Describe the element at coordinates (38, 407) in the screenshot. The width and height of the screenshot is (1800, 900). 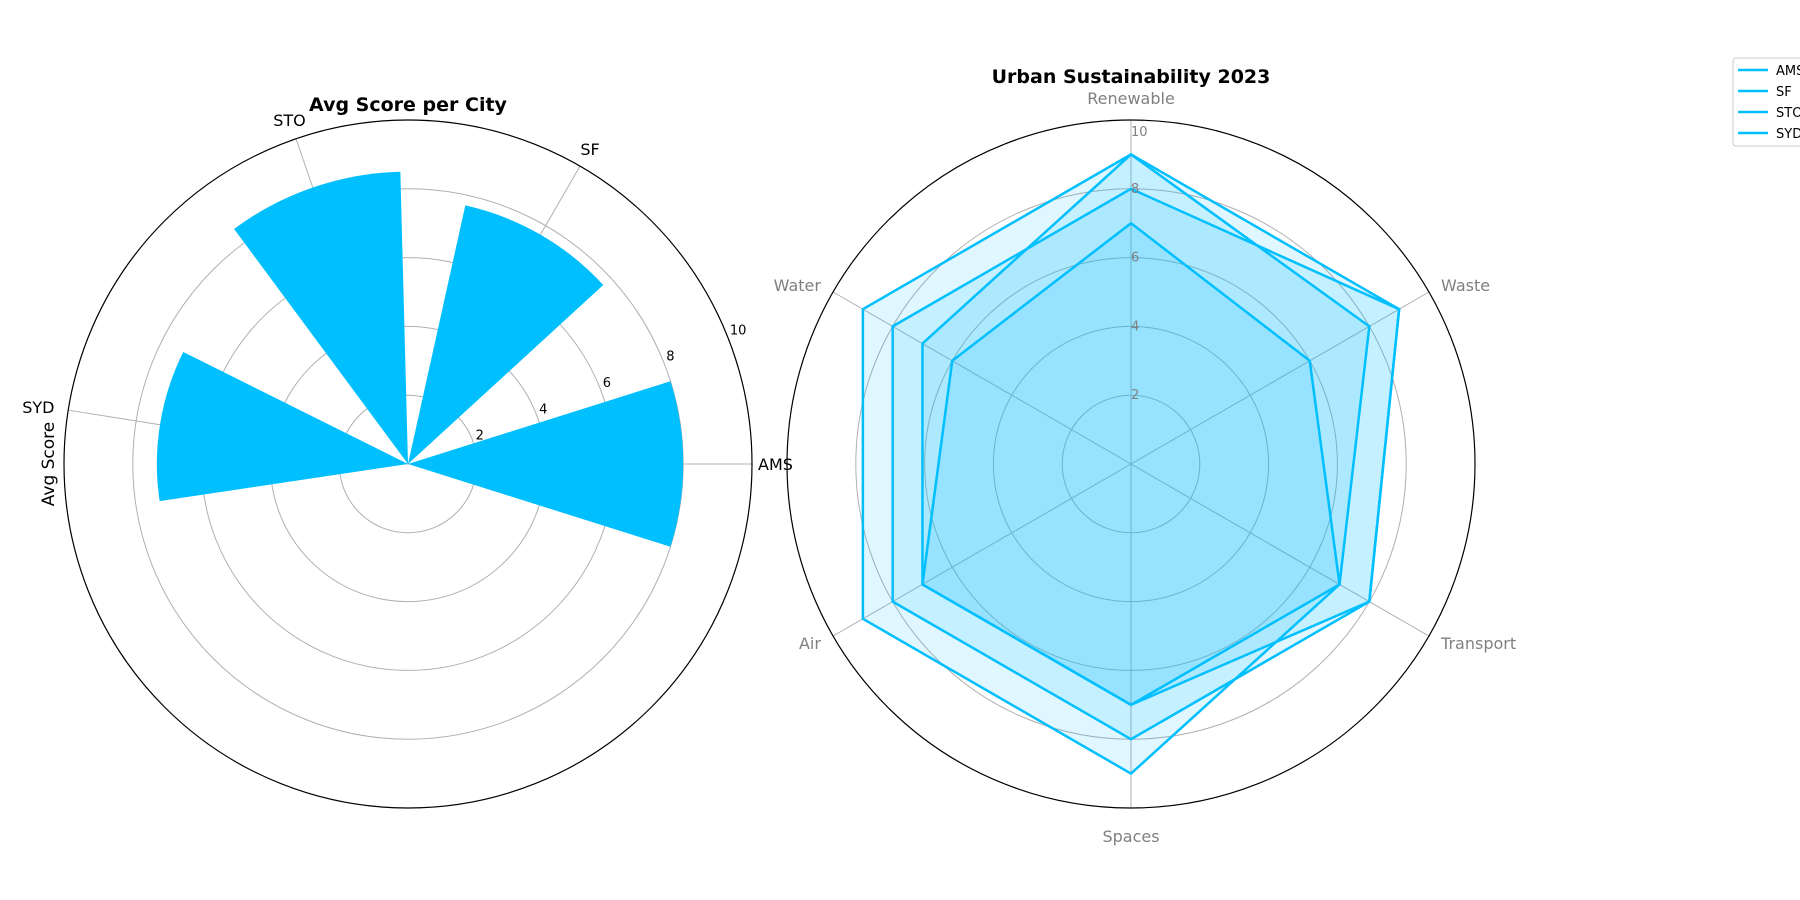
I see `polar-bar-category-label: SYD` at that location.